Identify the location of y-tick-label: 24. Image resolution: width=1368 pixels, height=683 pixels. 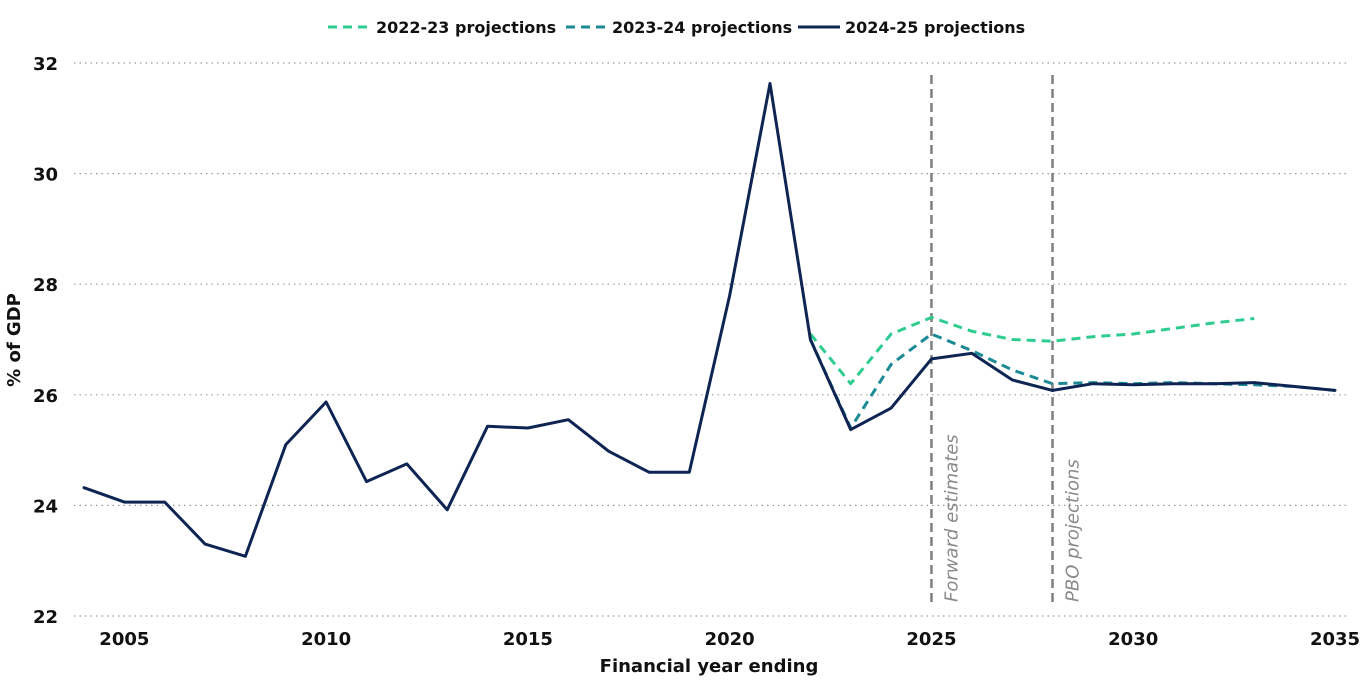
(45, 506).